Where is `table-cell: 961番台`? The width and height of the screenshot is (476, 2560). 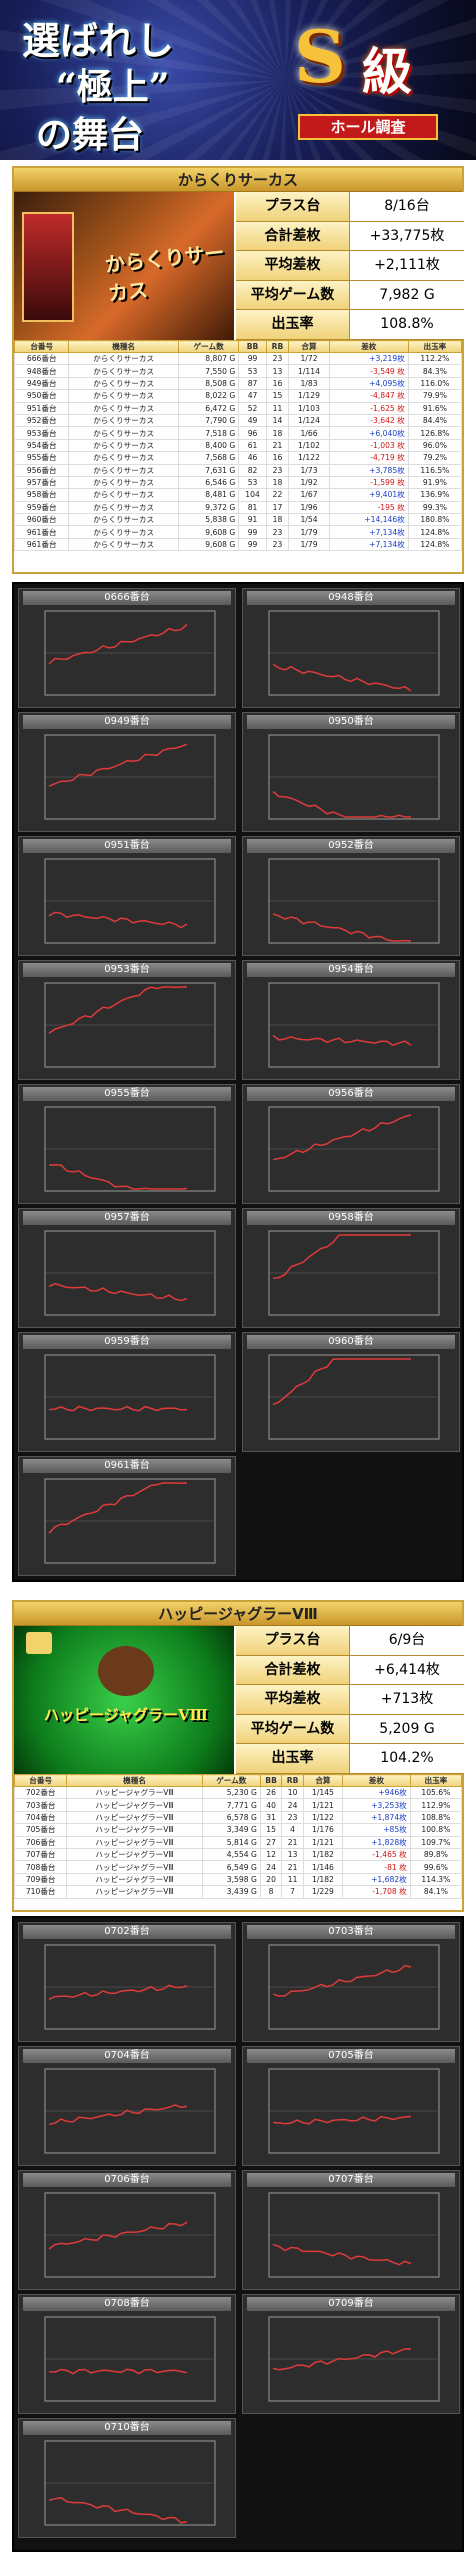 table-cell: 961番台 is located at coordinates (41, 532).